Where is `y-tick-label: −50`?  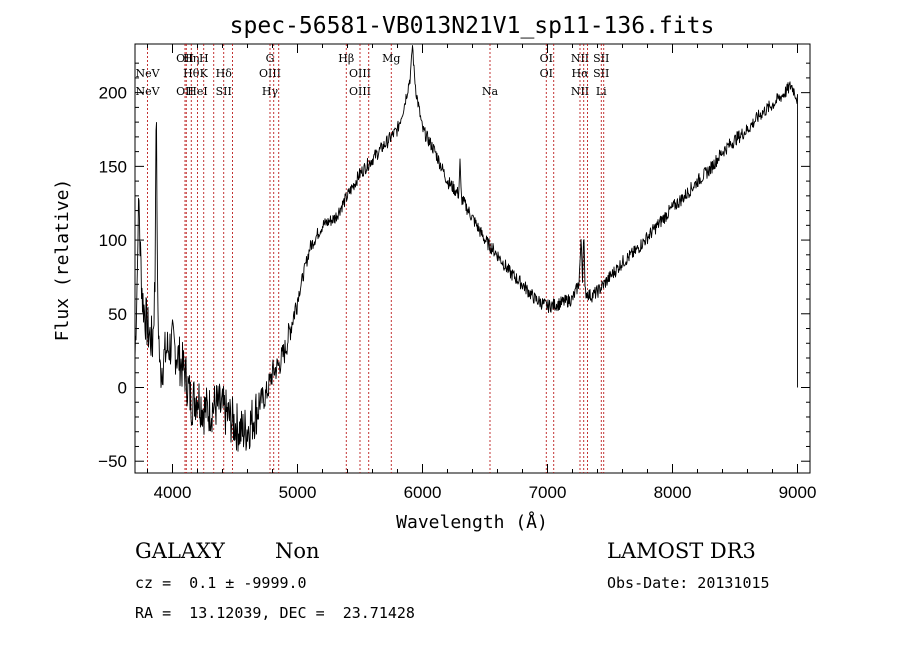 y-tick-label: −50 is located at coordinates (112, 461).